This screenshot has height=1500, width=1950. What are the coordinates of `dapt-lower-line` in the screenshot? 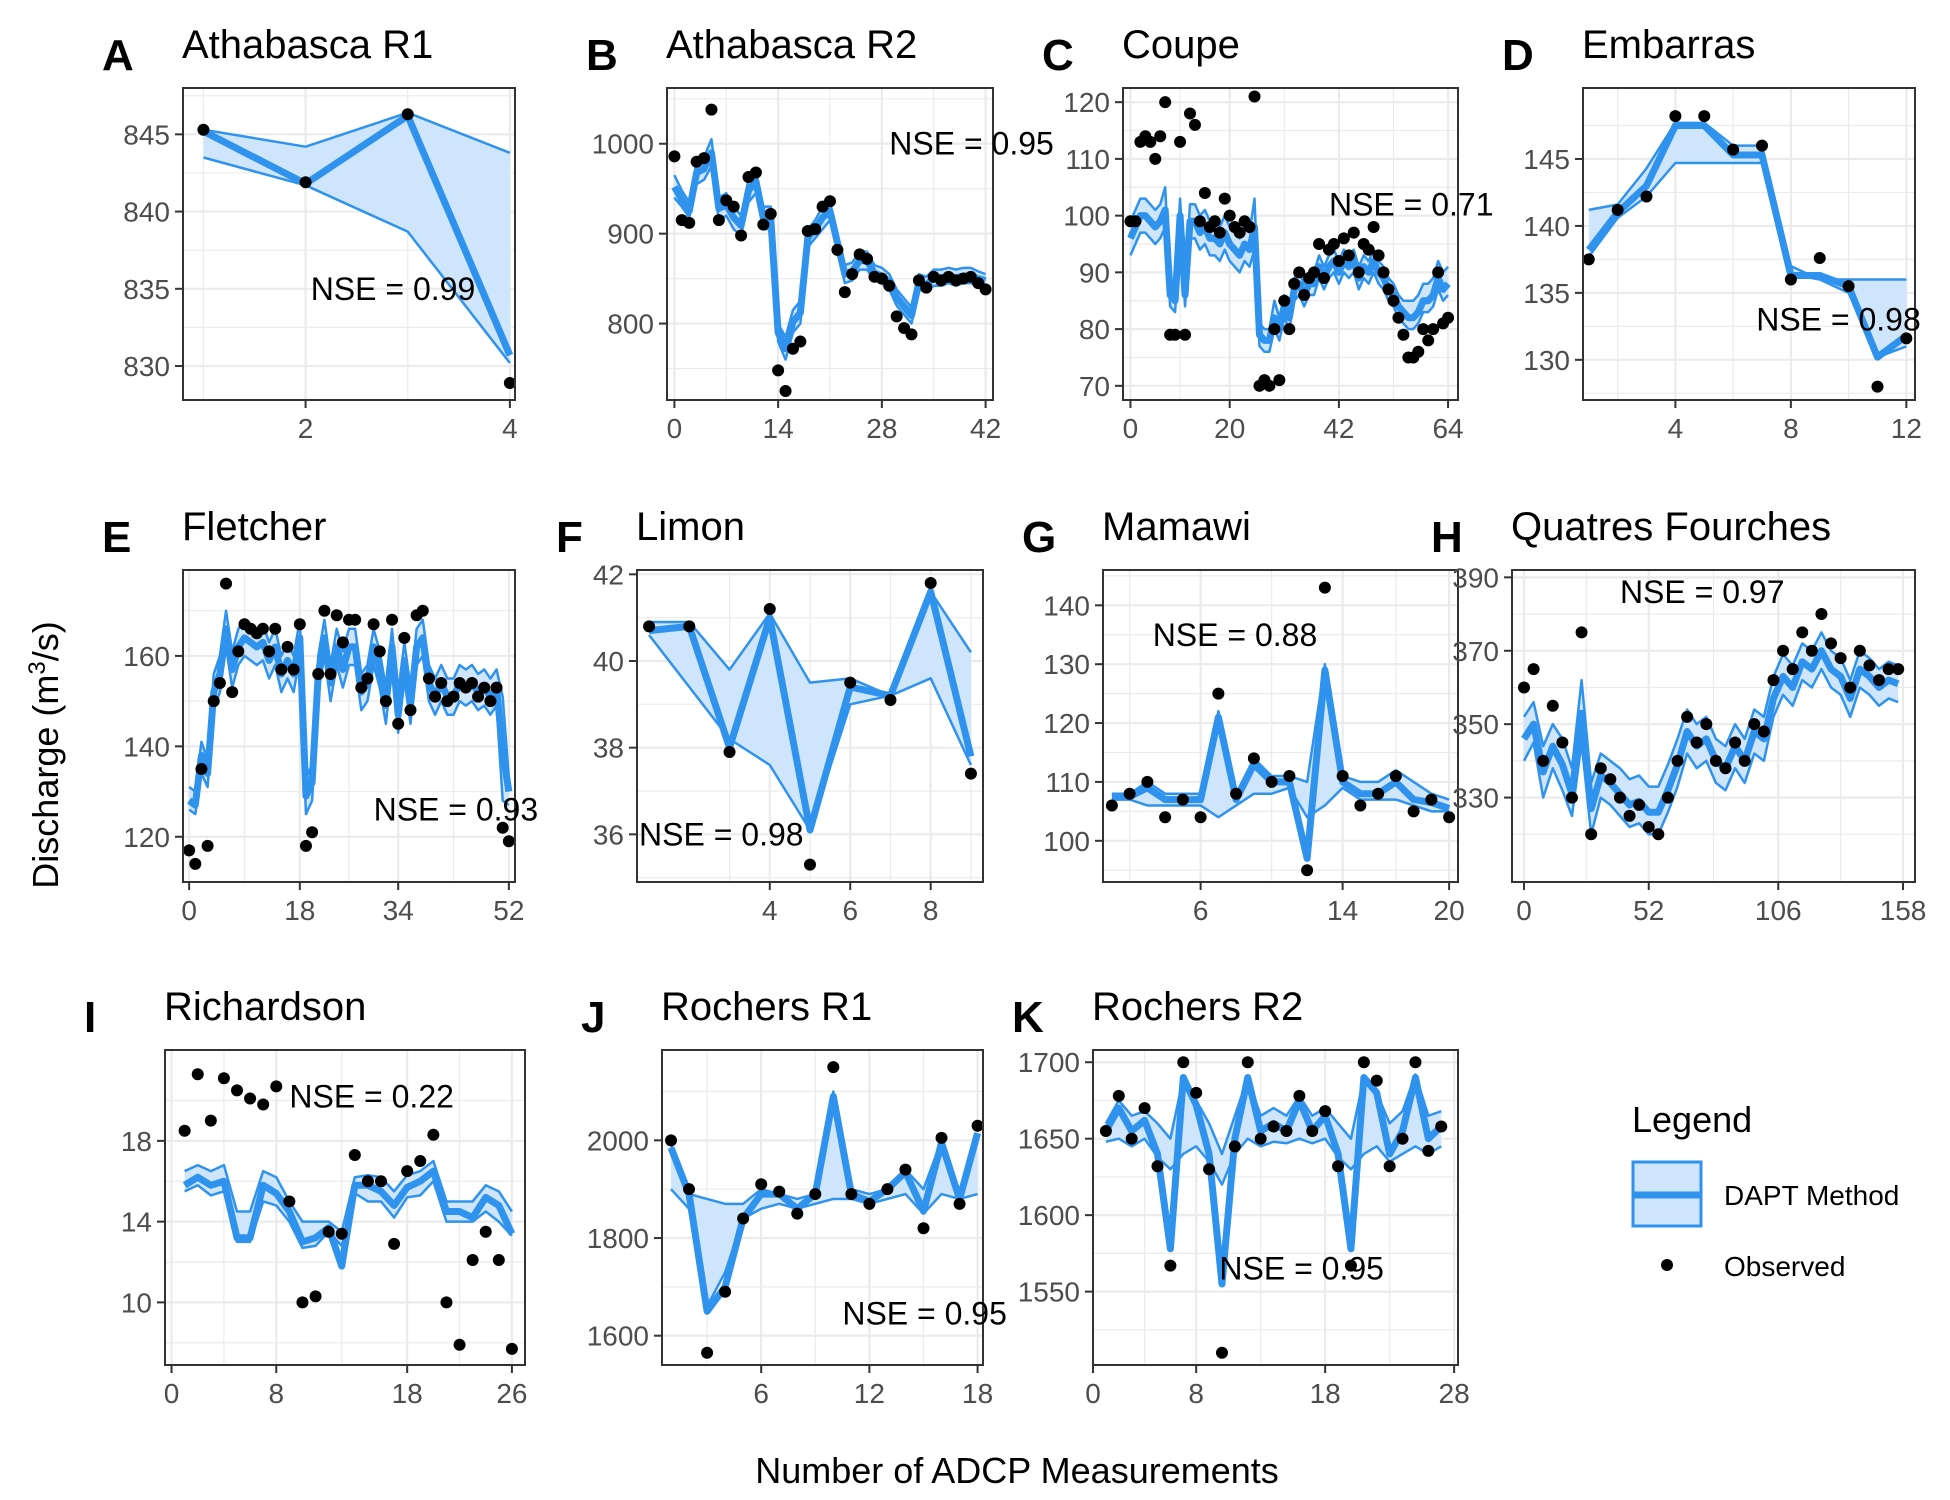 It's located at (357, 260).